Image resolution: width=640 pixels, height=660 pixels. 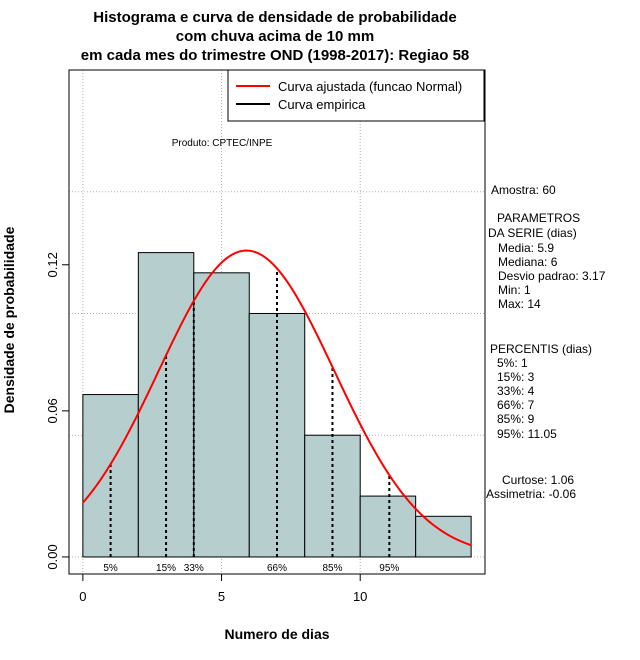 I want to click on kurtosis: Curtose: 1.06, so click(x=538, y=480).